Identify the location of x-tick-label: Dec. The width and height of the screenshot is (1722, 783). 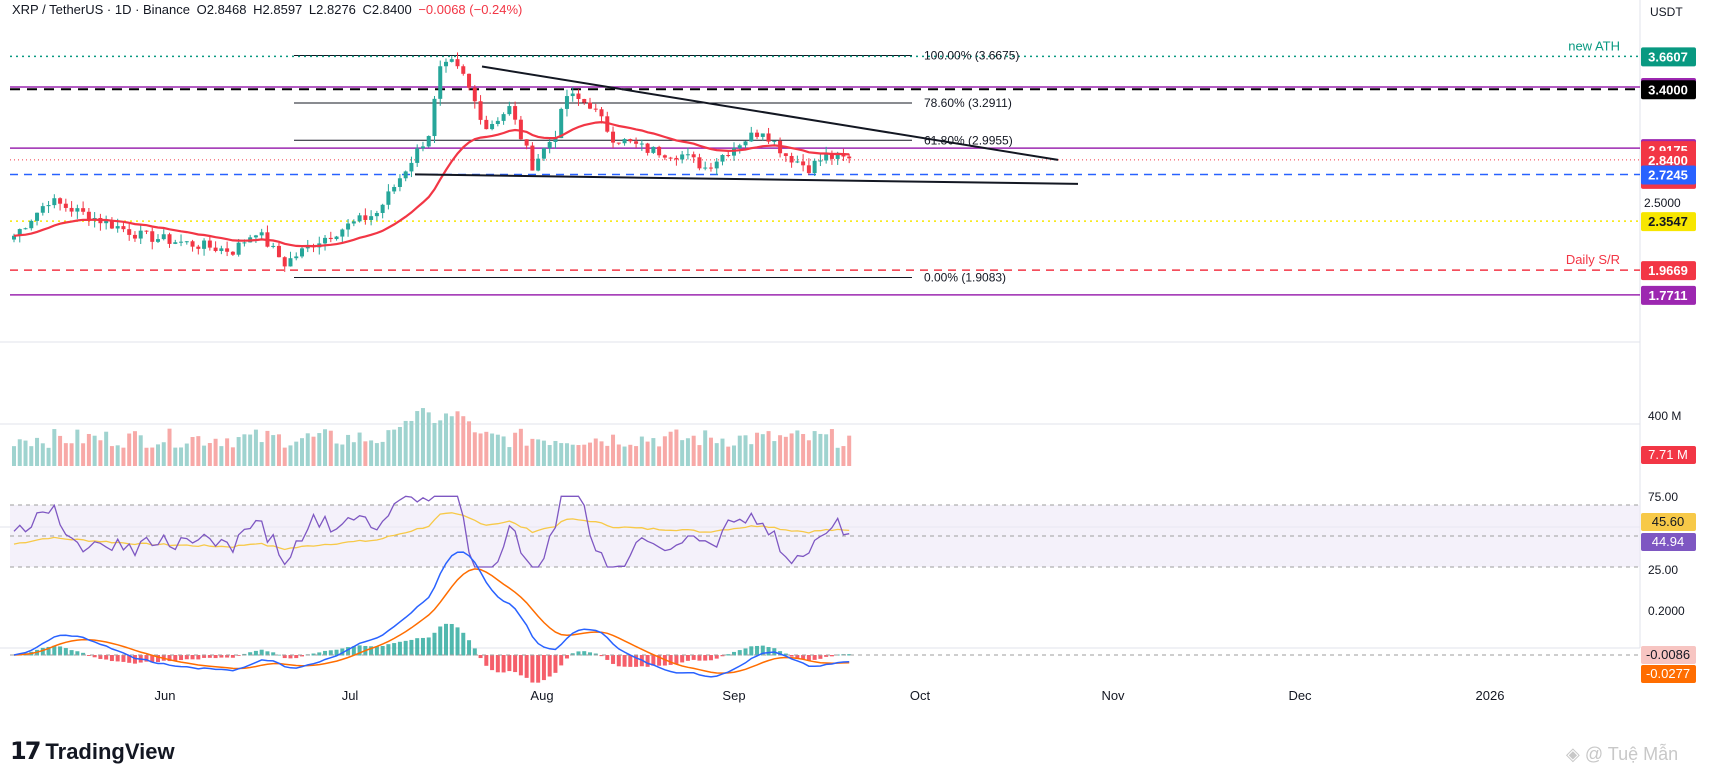
(1300, 695).